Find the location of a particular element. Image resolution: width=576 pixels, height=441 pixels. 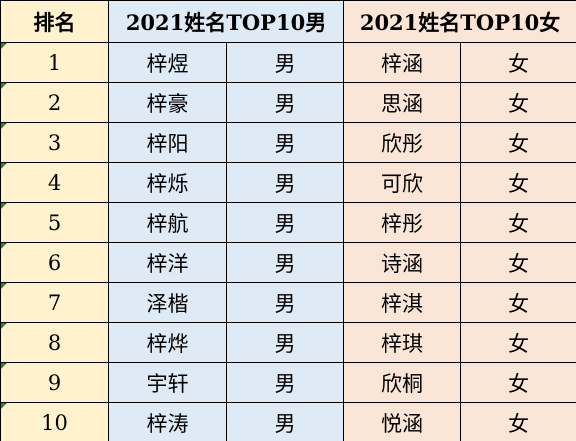

table-row: 8 梓烨男梓琪女 is located at coordinates (288, 342).